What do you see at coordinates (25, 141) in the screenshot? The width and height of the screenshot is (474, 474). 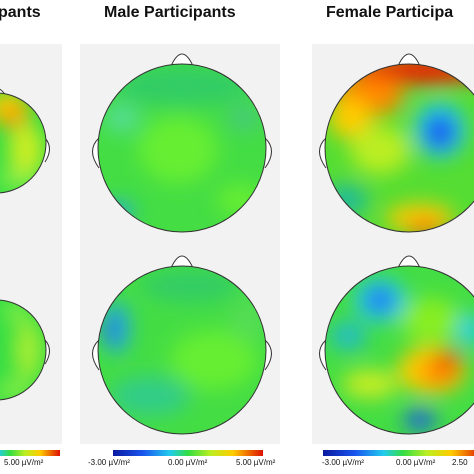 I see `left-top-head` at bounding box center [25, 141].